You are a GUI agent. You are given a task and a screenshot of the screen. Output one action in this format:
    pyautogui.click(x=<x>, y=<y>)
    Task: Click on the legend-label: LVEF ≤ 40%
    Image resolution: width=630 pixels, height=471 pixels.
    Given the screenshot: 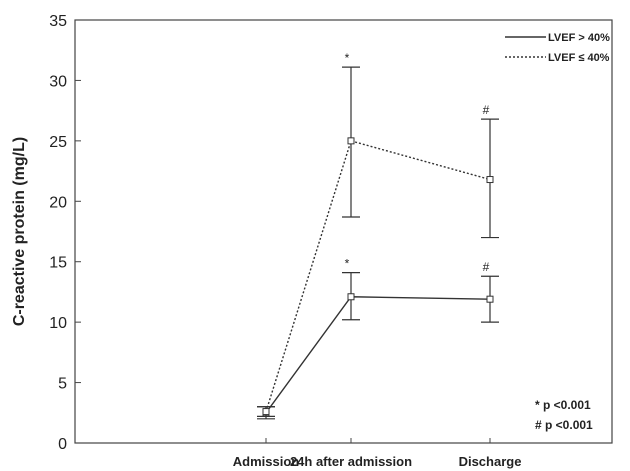 What is the action you would take?
    pyautogui.click(x=579, y=58)
    